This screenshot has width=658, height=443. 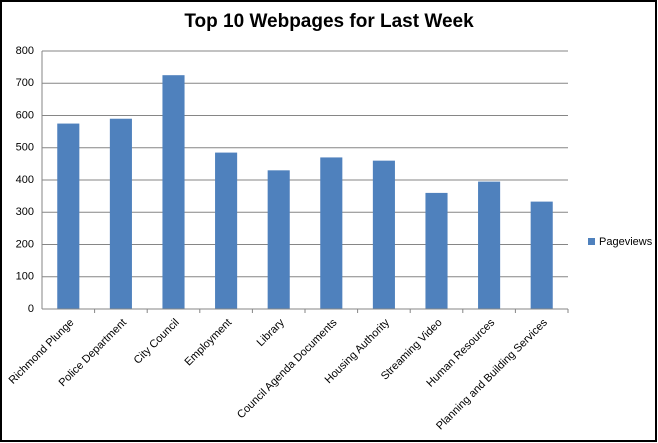 What do you see at coordinates (591, 241) in the screenshot?
I see `legend-swatch` at bounding box center [591, 241].